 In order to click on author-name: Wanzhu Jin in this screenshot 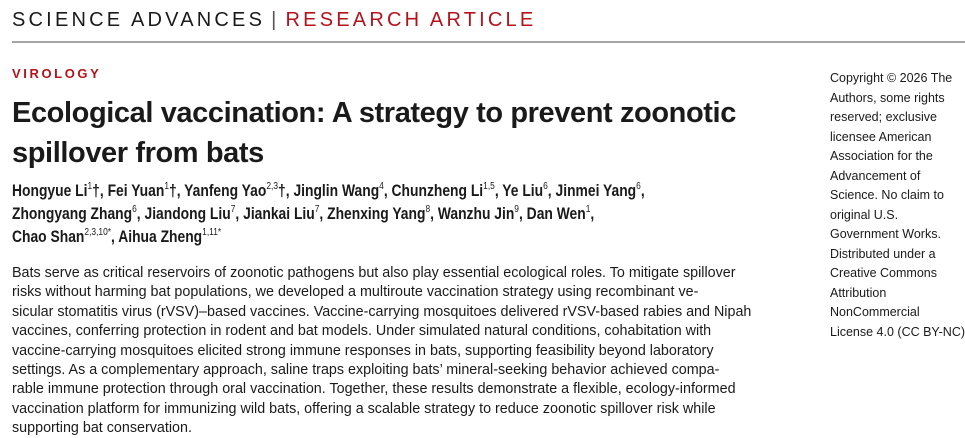, I will do `click(476, 214)`.